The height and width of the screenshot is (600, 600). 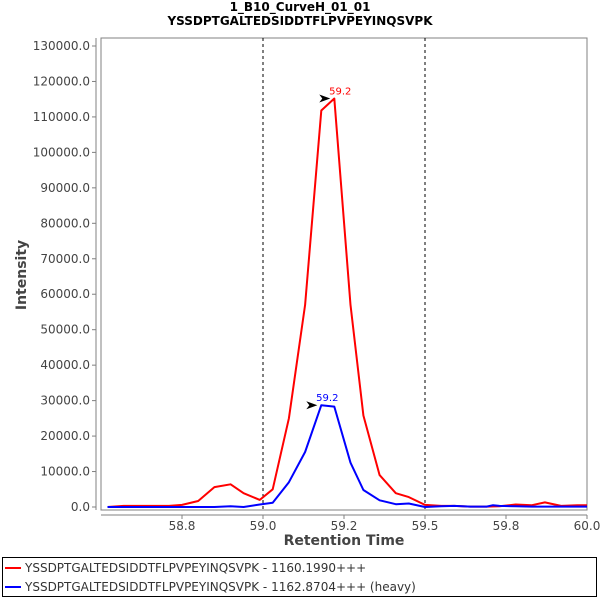 What do you see at coordinates (587, 526) in the screenshot?
I see `x-tick-label: 60.0` at bounding box center [587, 526].